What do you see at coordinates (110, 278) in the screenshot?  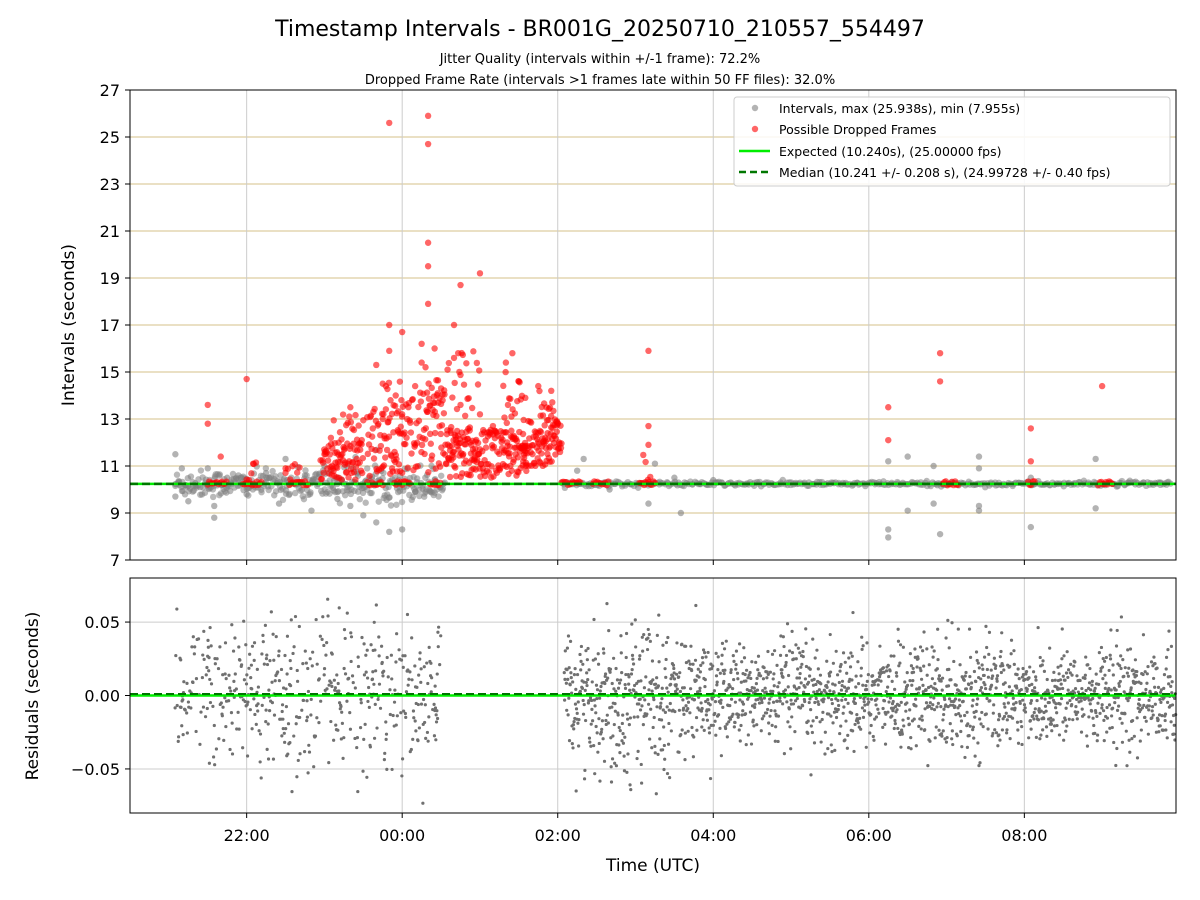 I see `intervals-y-tick-label: 19` at bounding box center [110, 278].